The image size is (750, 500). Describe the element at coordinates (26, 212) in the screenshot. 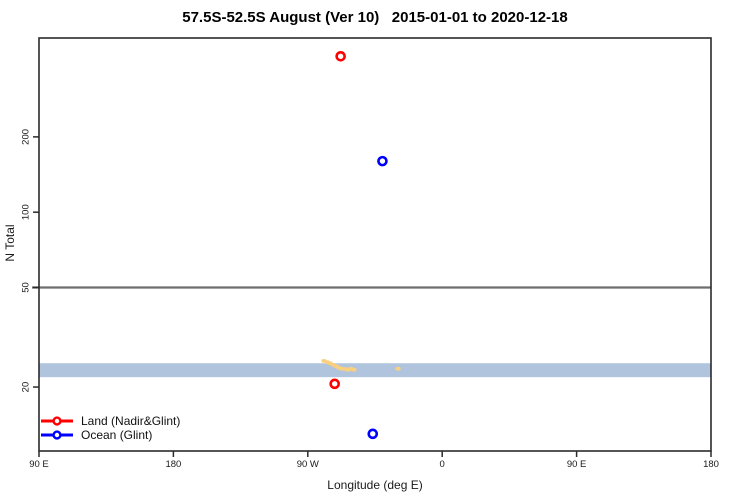

I see `y-tick-label: 100` at that location.